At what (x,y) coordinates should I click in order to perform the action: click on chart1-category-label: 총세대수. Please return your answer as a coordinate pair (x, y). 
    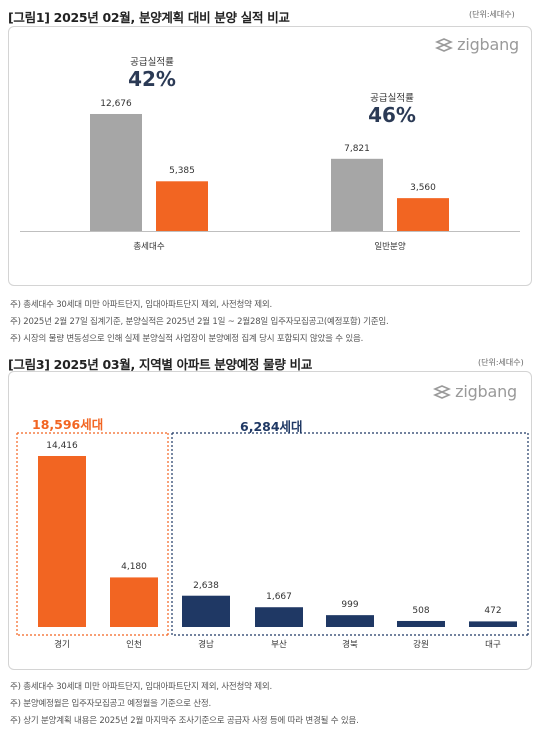
    Looking at the image, I should click on (149, 247).